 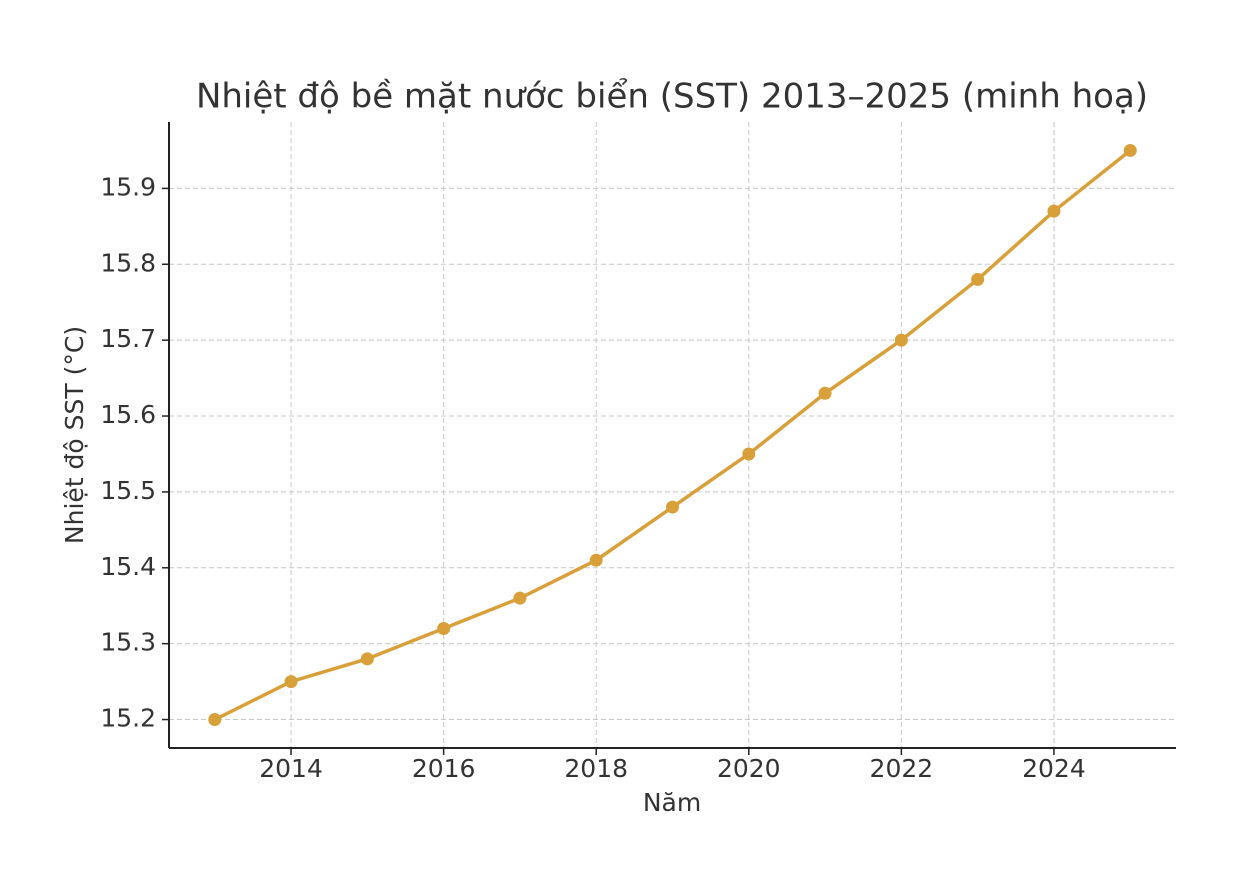 What do you see at coordinates (1054, 768) in the screenshot?
I see `x-tick-label: 2024` at bounding box center [1054, 768].